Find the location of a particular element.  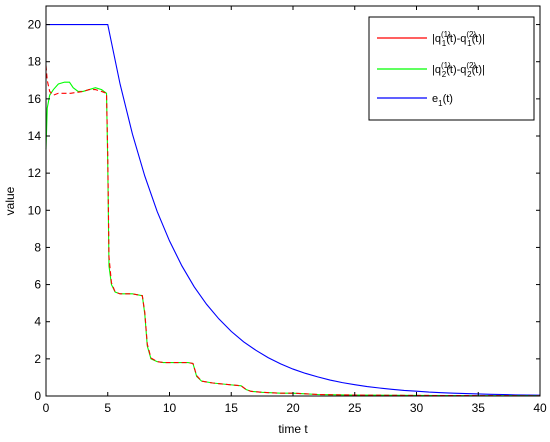

y-tick-label: 2 is located at coordinates (37, 359).